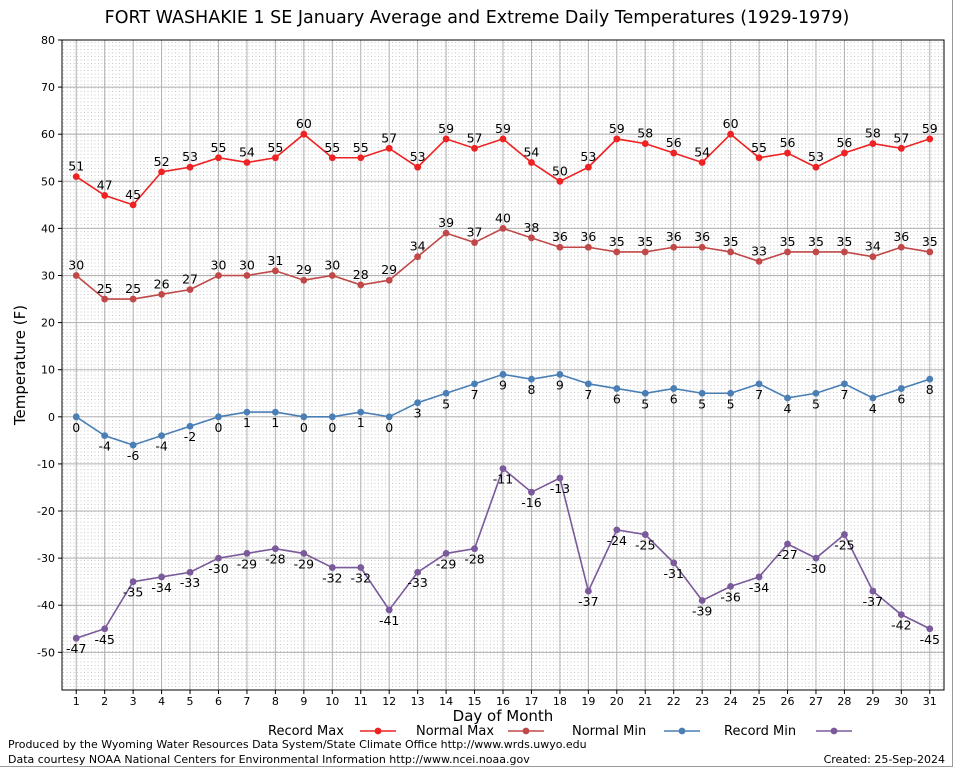 The image size is (954, 768). I want to click on x-tick-label: 10, so click(332, 701).